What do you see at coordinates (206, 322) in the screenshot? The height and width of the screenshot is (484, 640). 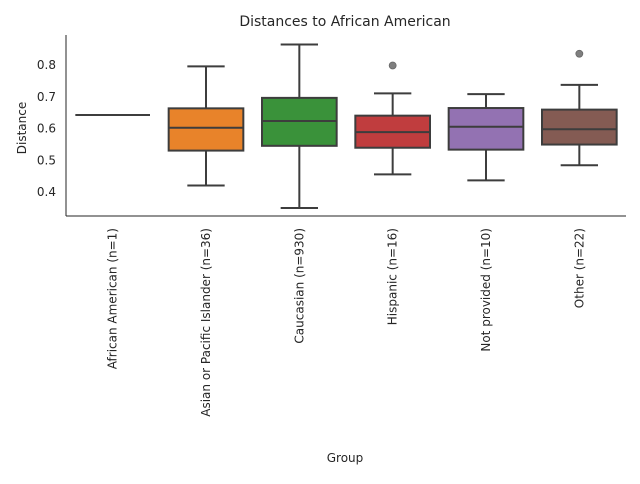 I see `x-tick-label: Asian or Pacific Islander (n=36)` at bounding box center [206, 322].